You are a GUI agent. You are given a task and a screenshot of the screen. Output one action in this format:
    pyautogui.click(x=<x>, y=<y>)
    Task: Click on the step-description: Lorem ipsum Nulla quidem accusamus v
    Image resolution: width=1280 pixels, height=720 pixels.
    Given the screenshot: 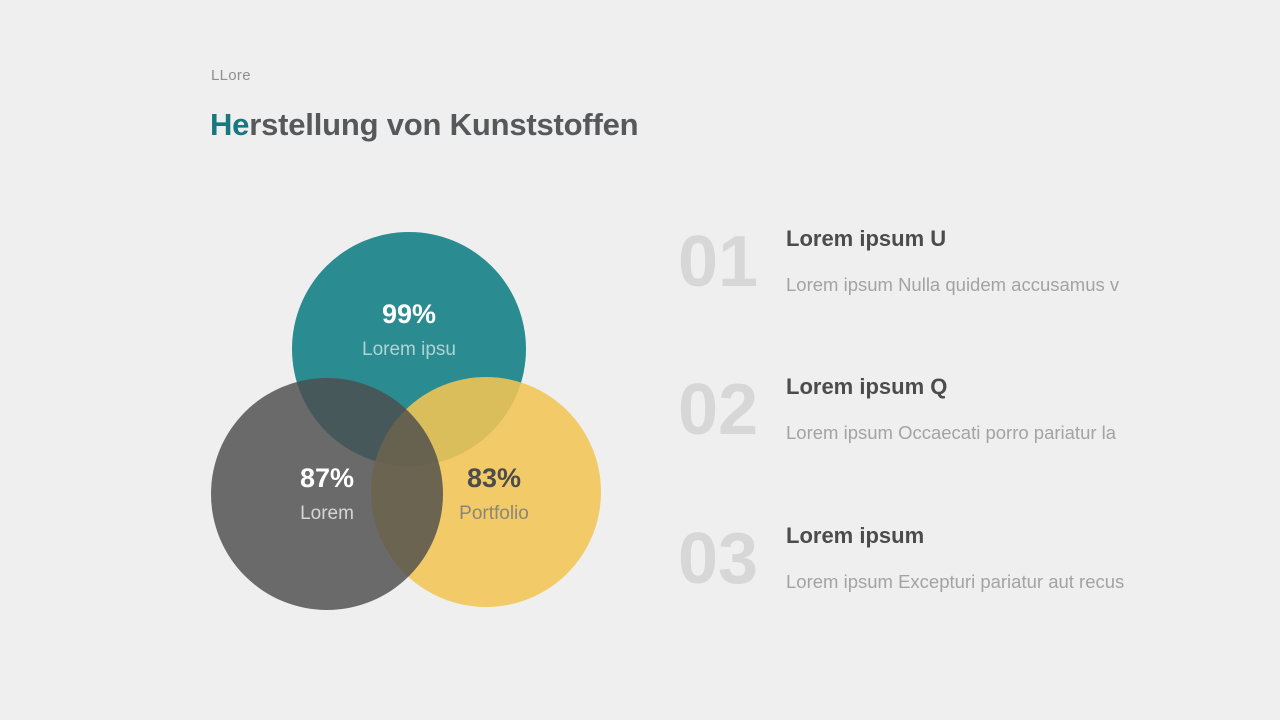 What is the action you would take?
    pyautogui.click(x=953, y=284)
    